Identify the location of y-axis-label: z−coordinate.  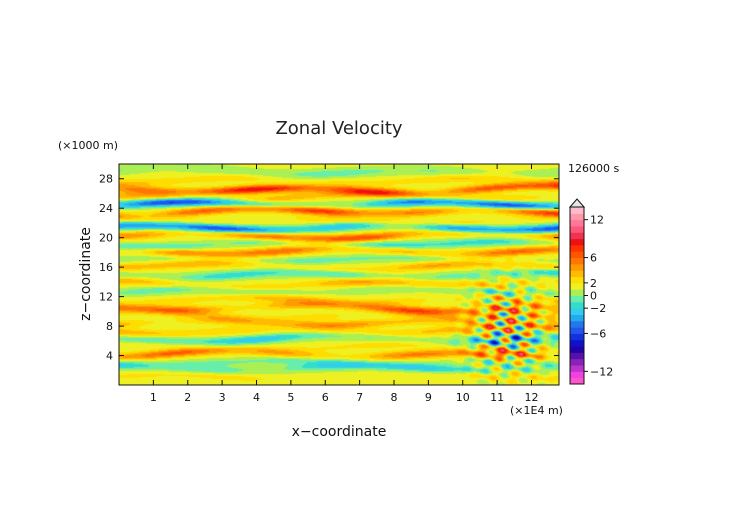
(86, 274).